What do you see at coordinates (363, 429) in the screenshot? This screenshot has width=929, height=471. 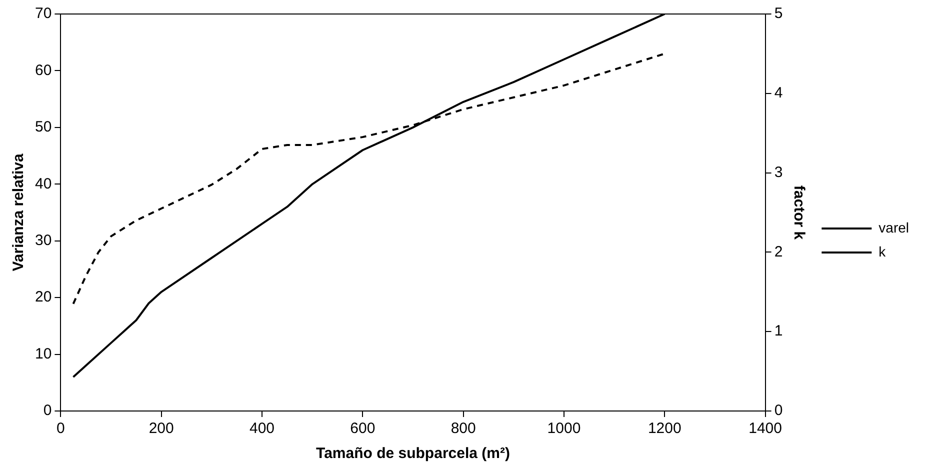 I see `x-tick-label: 600` at bounding box center [363, 429].